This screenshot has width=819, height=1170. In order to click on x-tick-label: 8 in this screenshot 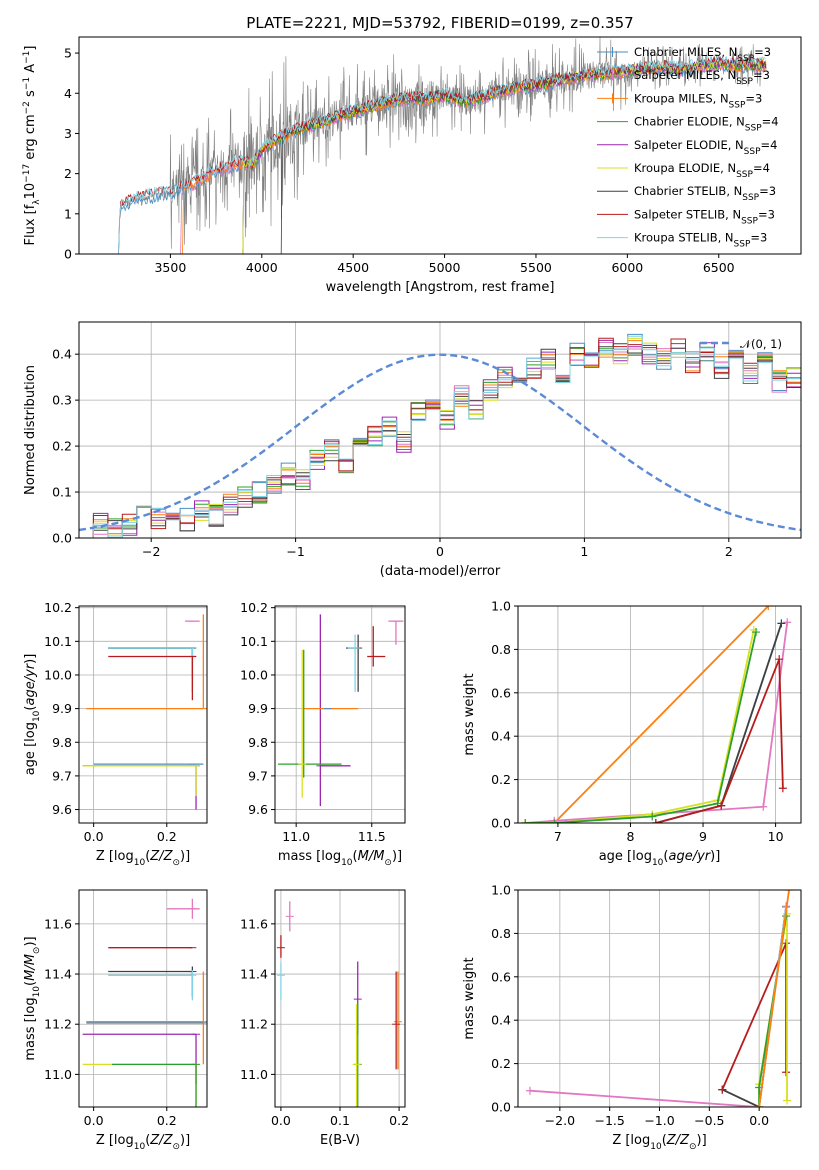, I will do `click(630, 836)`.